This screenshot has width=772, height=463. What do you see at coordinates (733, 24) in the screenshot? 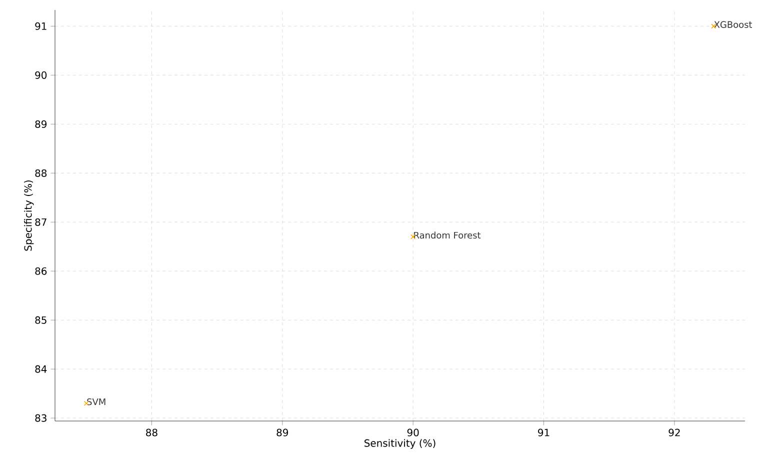
I see `annotation: XGBoost` at bounding box center [733, 24].